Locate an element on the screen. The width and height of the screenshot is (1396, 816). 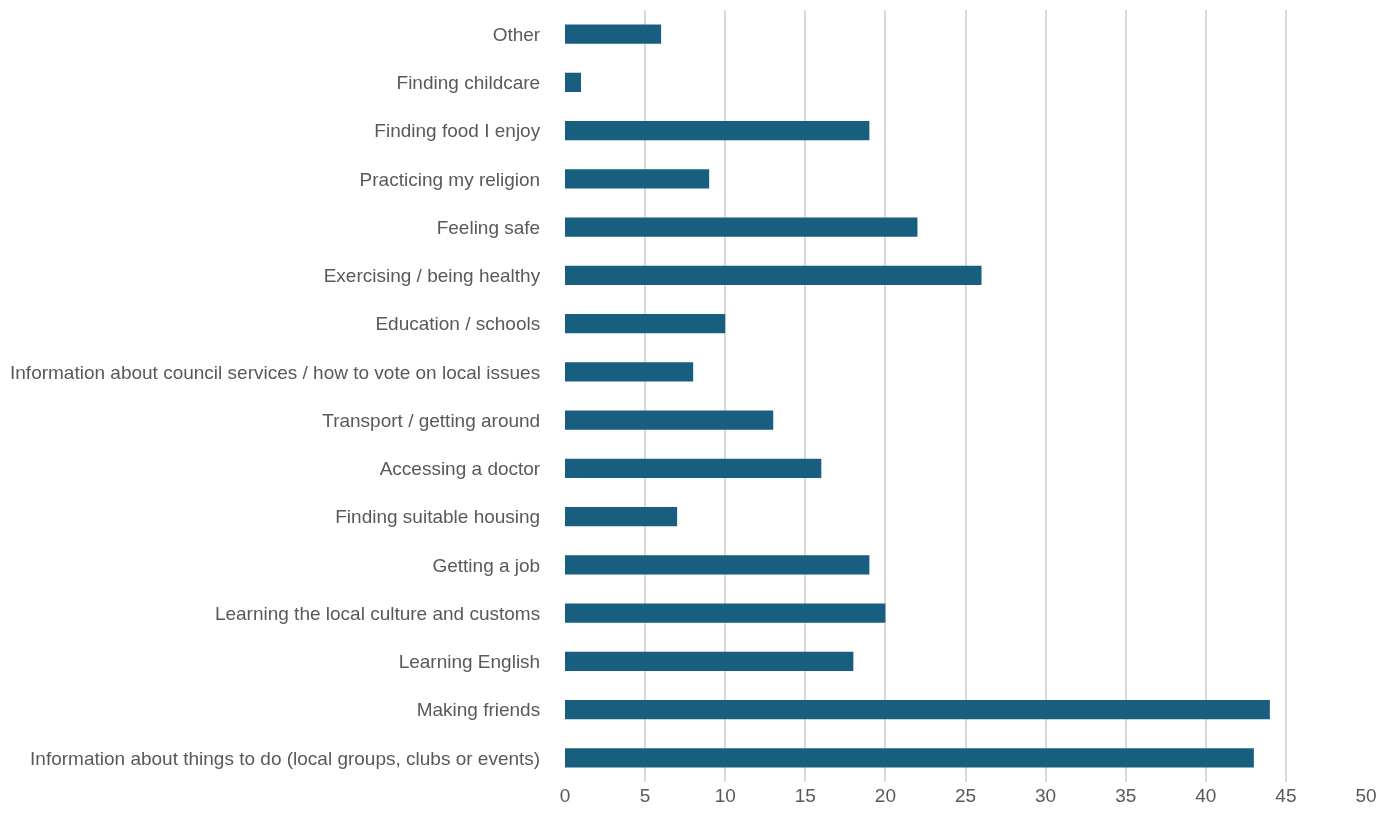
x-tick-label: 40 is located at coordinates (1206, 795).